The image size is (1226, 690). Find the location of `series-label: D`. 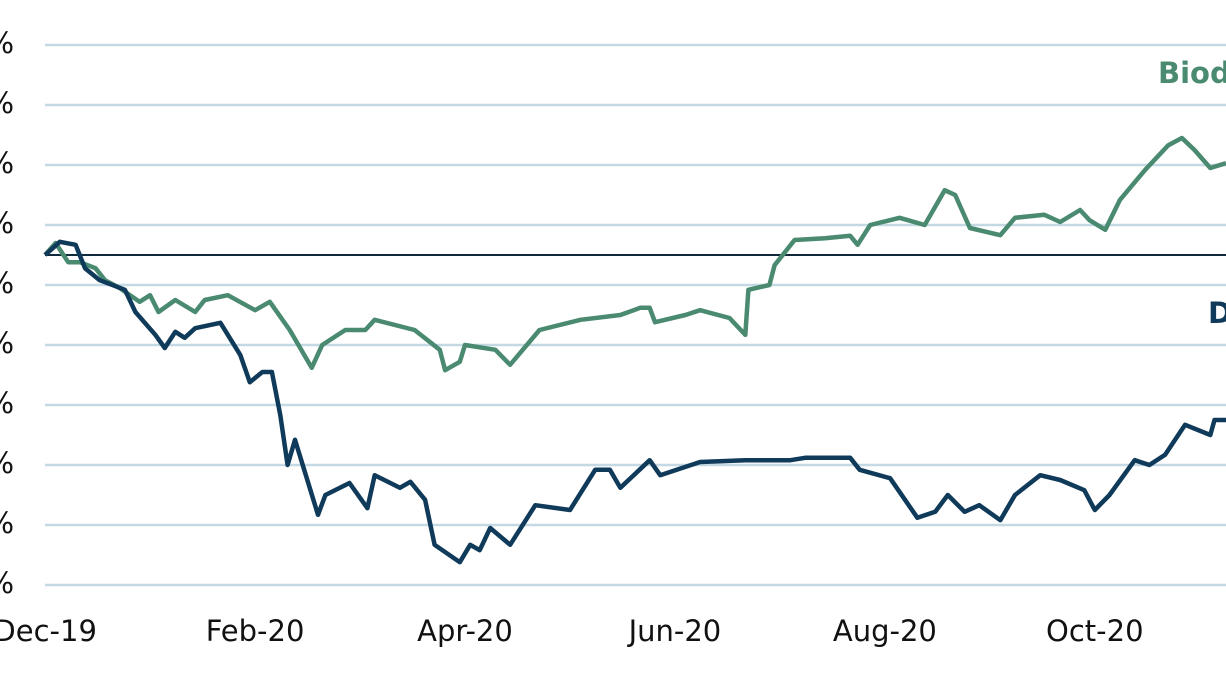

series-label: D is located at coordinates (1217, 313).